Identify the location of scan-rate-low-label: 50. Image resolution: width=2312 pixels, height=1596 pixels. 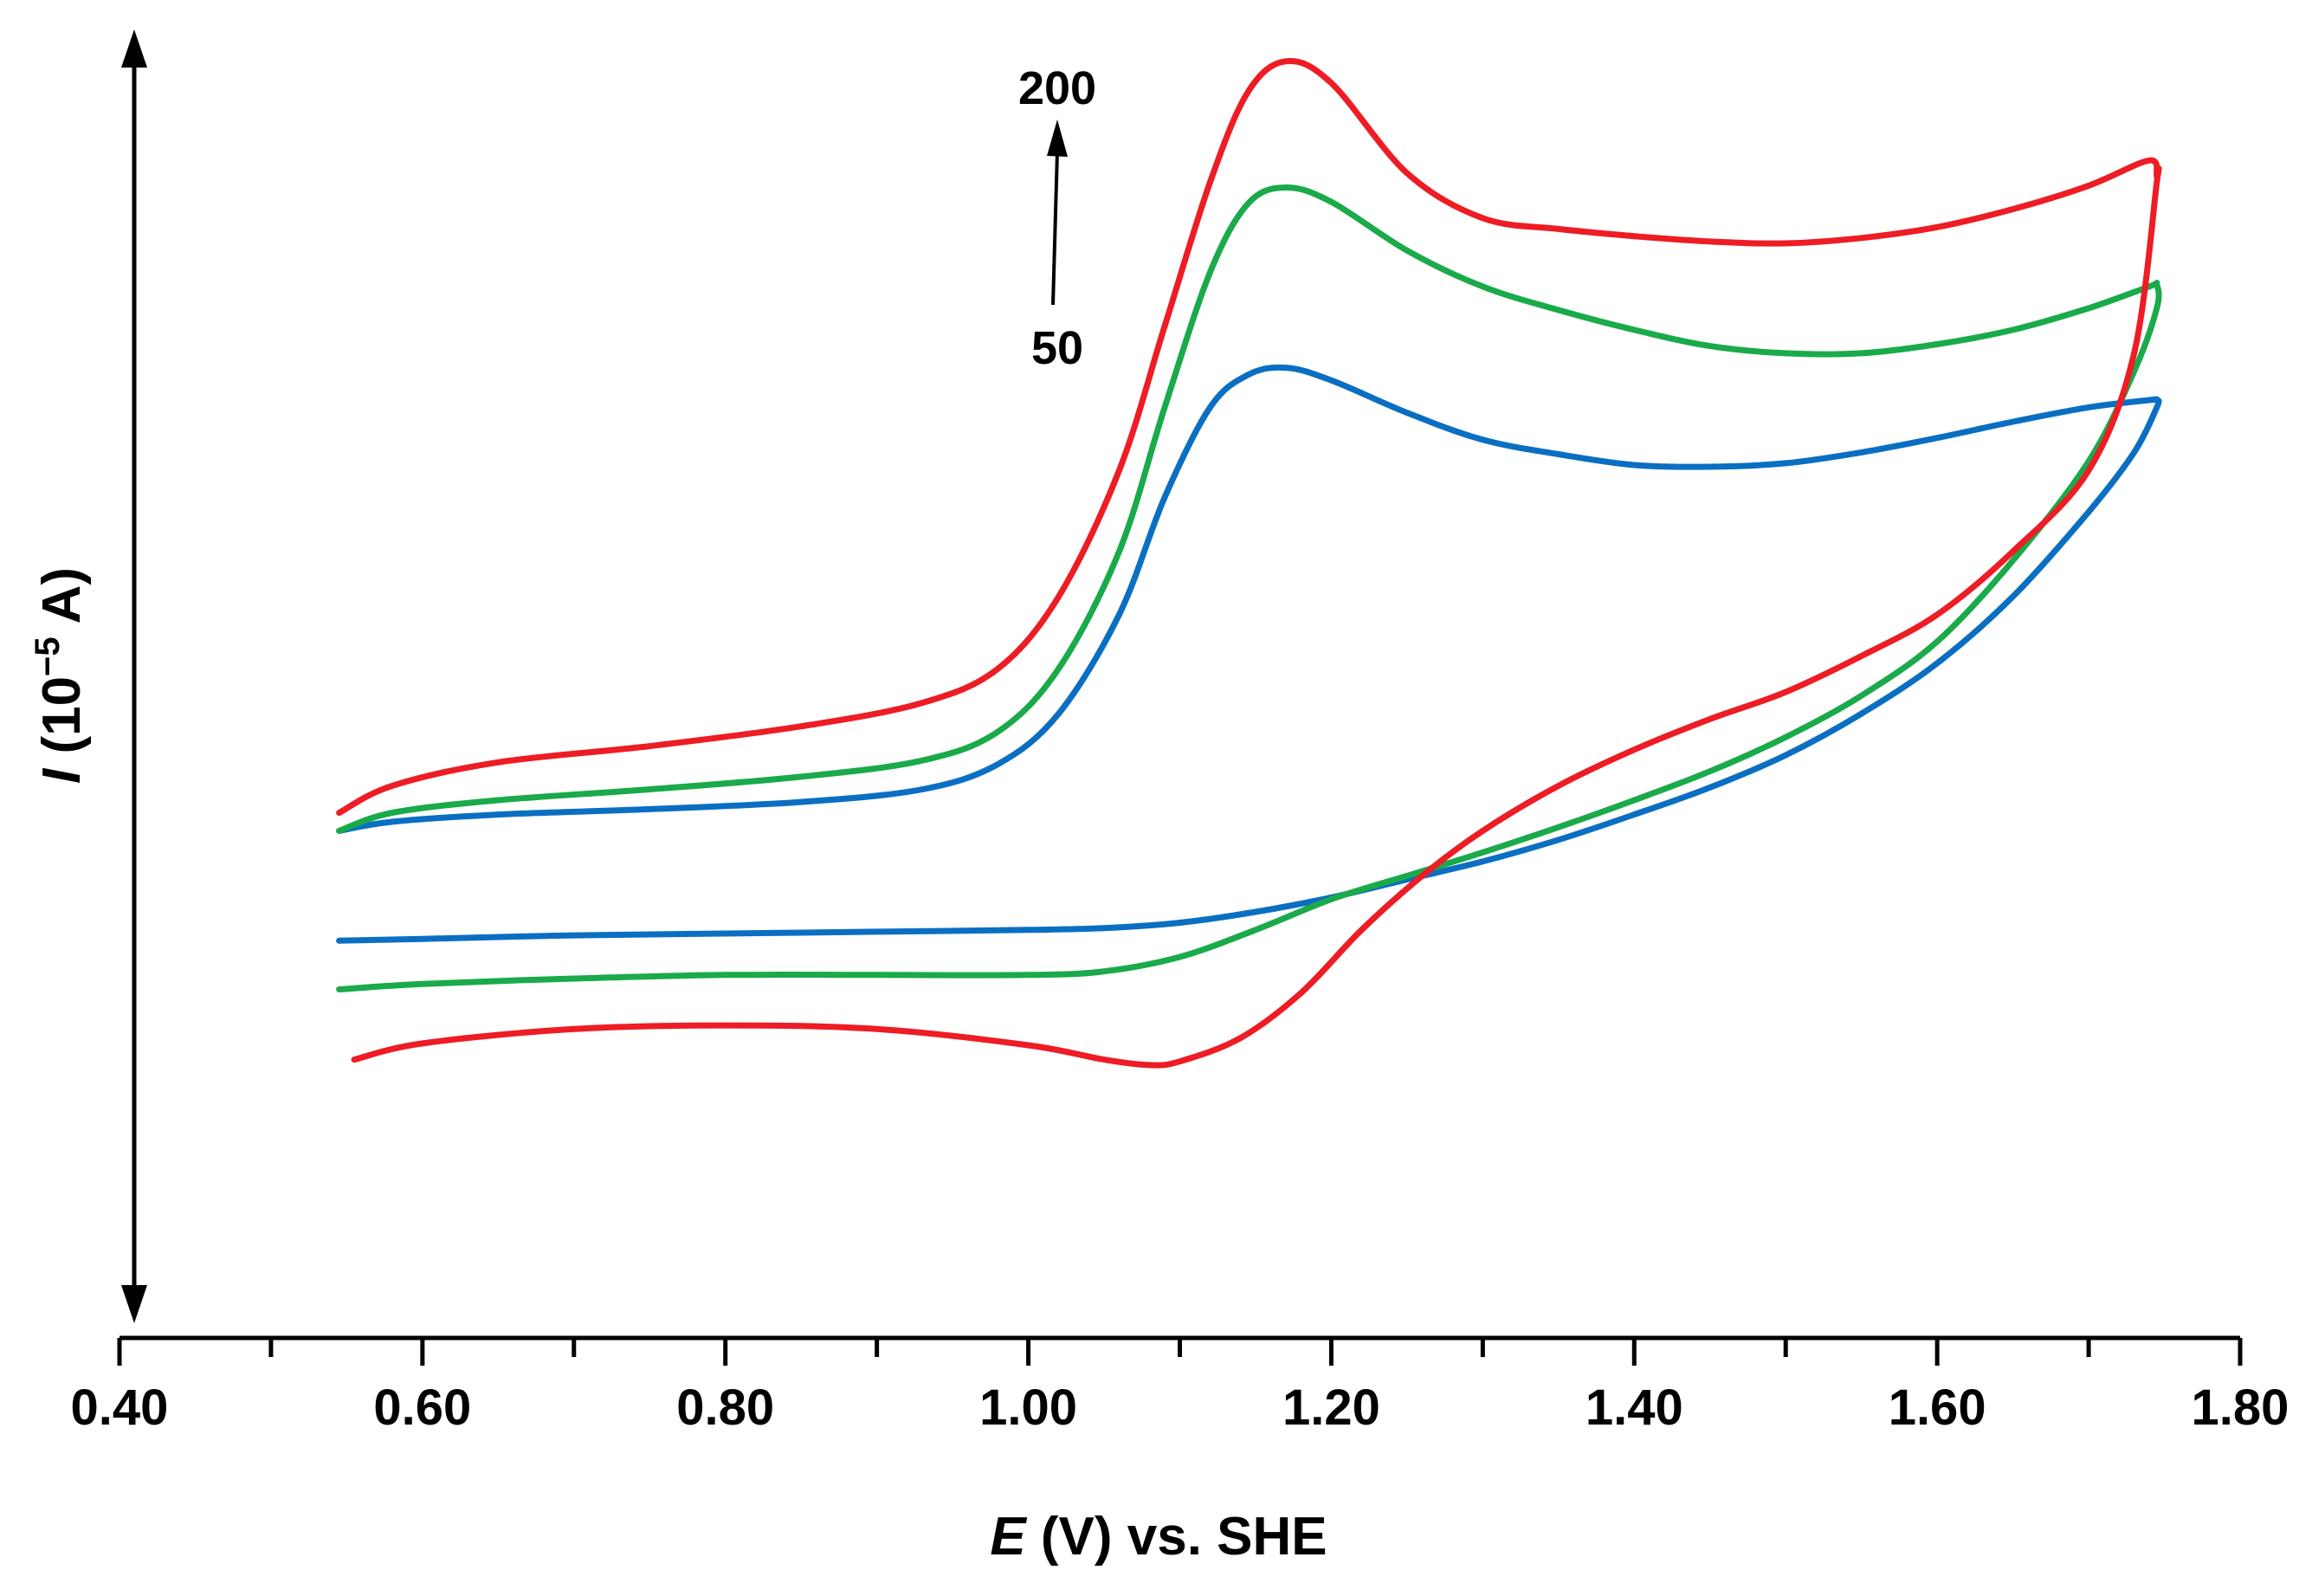
(1057, 348).